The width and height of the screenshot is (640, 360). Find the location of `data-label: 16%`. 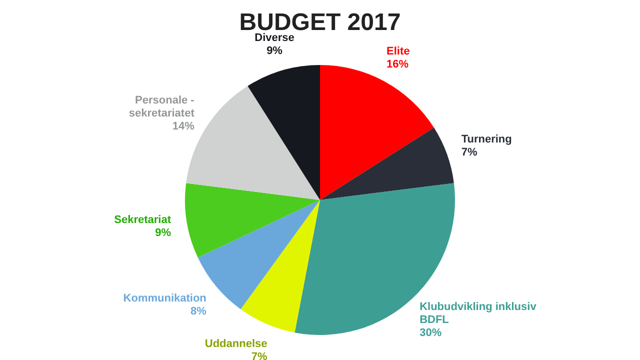

data-label: 16% is located at coordinates (397, 64).